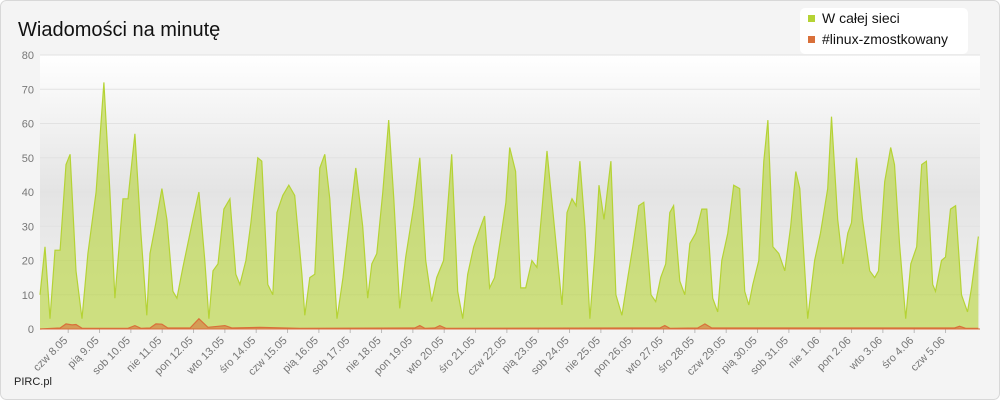 The width and height of the screenshot is (1000, 400). I want to click on y-tick-label: 40, so click(28, 193).